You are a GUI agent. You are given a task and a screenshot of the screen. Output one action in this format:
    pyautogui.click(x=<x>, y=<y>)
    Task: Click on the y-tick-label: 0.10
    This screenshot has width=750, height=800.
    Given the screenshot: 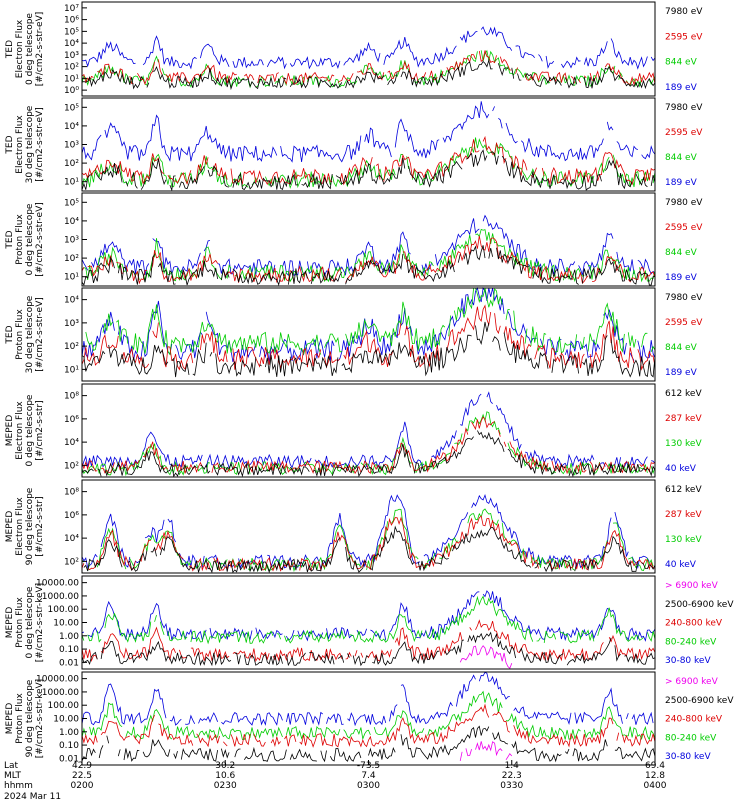 What is the action you would take?
    pyautogui.click(x=69, y=746)
    